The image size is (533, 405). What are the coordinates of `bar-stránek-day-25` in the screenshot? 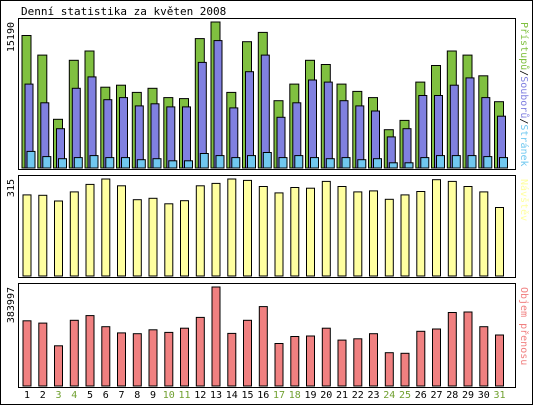 It's located at (409, 165).